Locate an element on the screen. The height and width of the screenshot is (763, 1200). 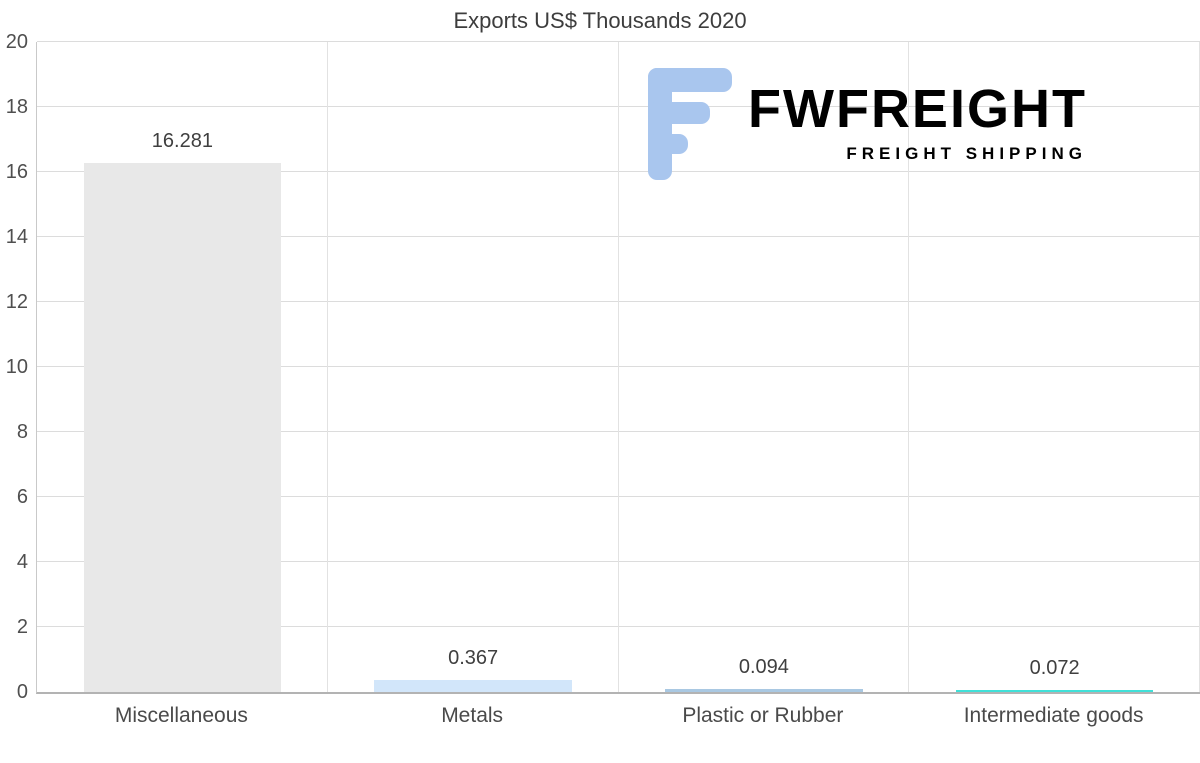
x-category-label: Miscellaneous is located at coordinates (181, 715).